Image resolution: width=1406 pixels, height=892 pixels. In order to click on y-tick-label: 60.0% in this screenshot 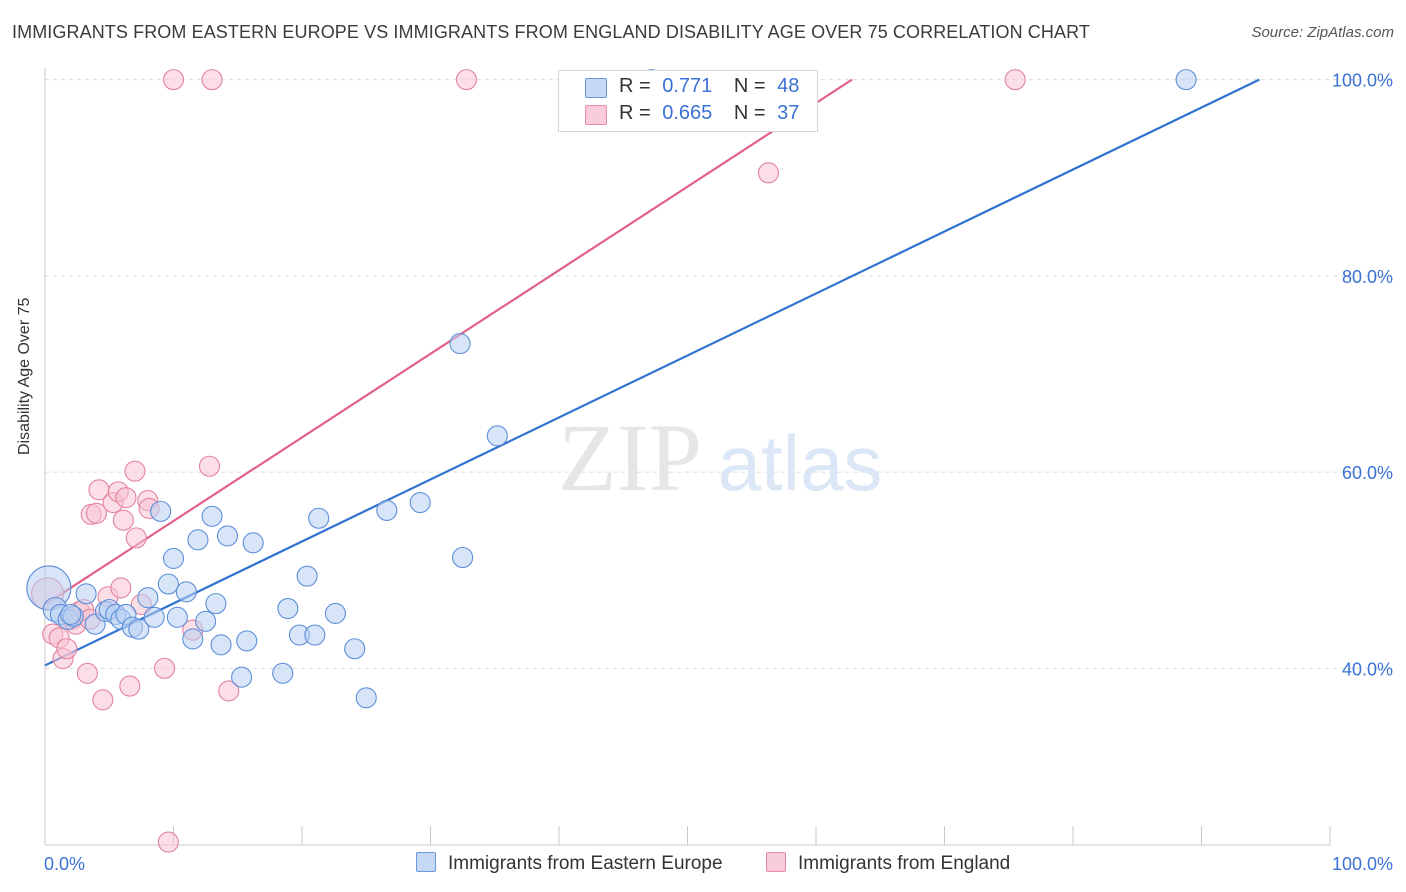, I will do `click(1367, 473)`.